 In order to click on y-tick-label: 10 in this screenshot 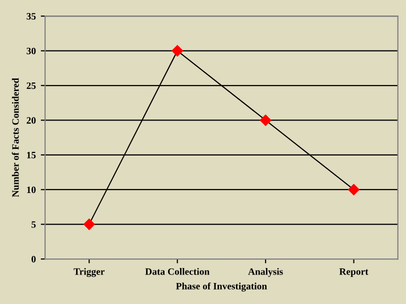, I will do `click(31, 190)`.